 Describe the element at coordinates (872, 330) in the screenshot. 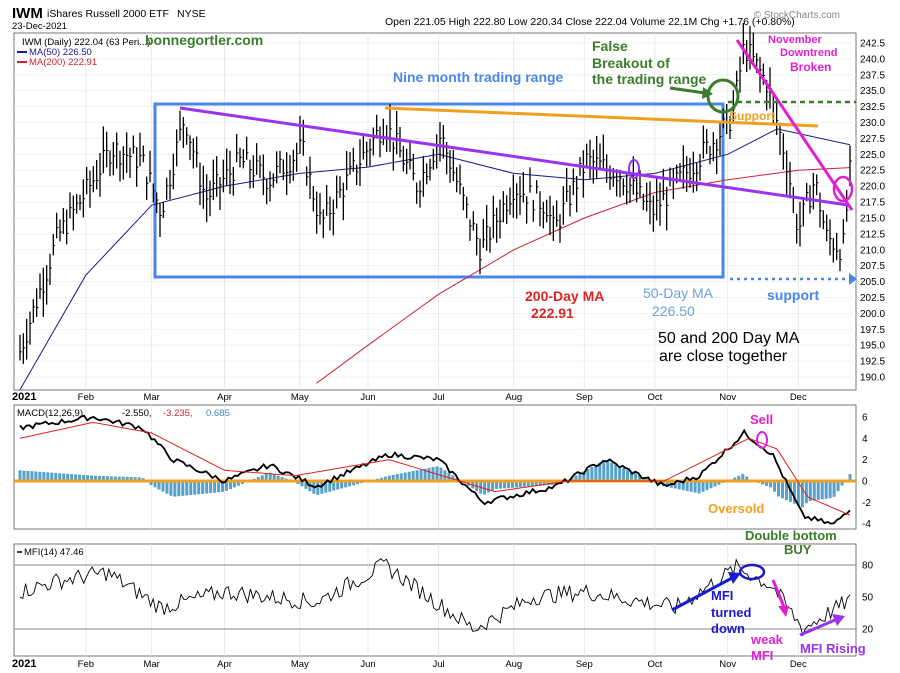

I see `price-tick-label: 197.5` at that location.